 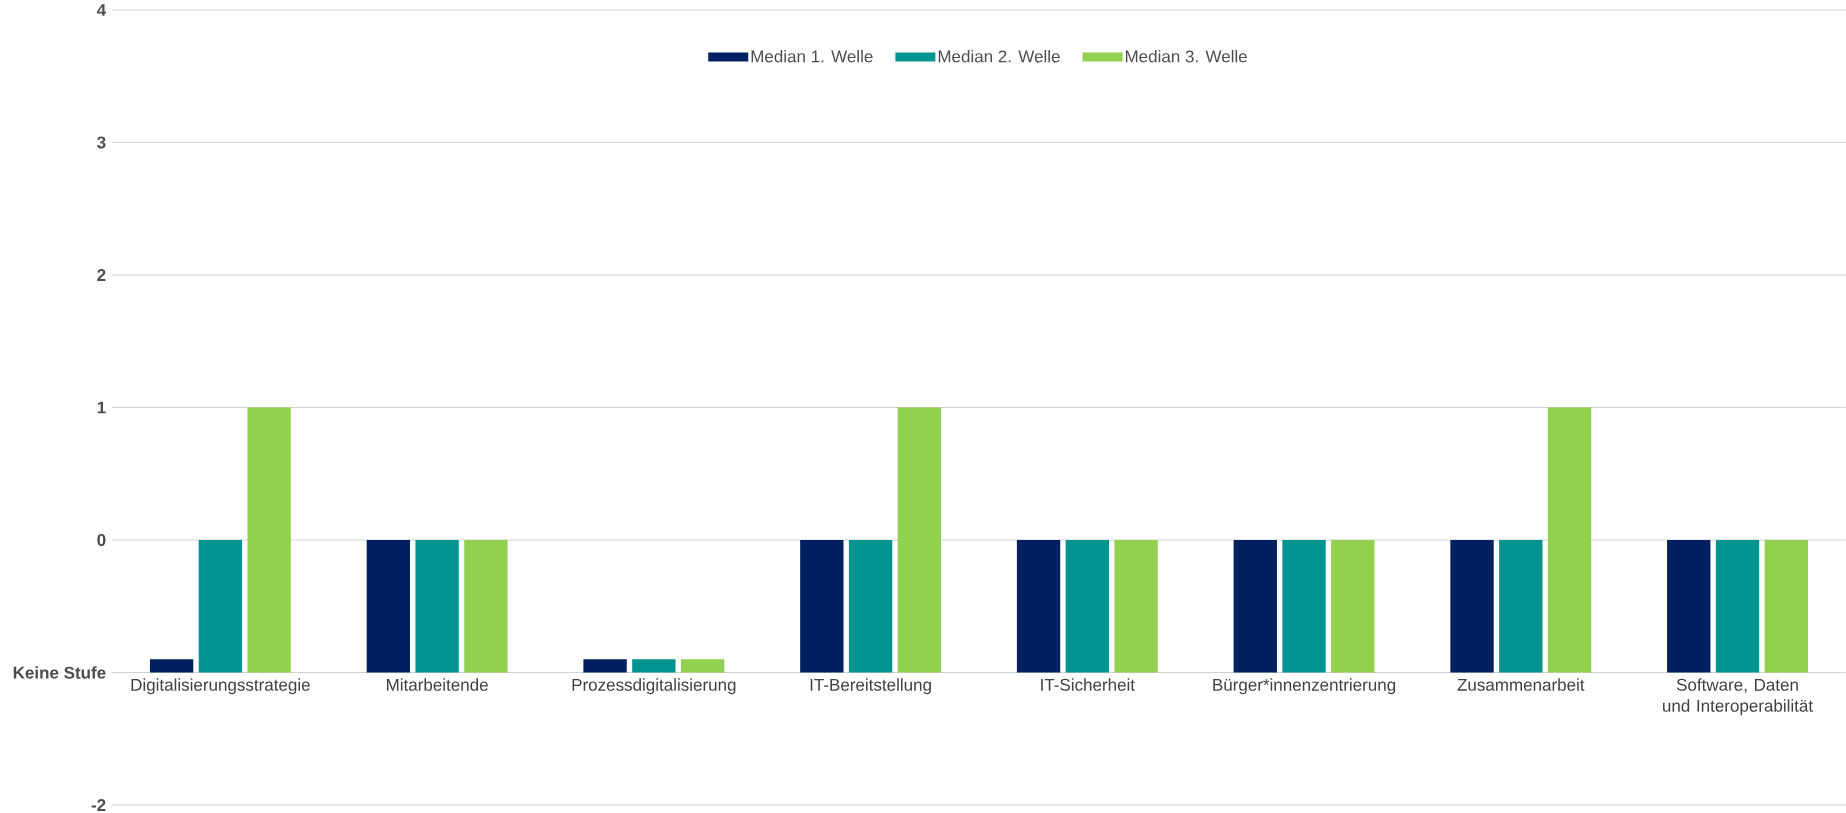 I want to click on y-tick-label: 0, so click(x=101, y=540).